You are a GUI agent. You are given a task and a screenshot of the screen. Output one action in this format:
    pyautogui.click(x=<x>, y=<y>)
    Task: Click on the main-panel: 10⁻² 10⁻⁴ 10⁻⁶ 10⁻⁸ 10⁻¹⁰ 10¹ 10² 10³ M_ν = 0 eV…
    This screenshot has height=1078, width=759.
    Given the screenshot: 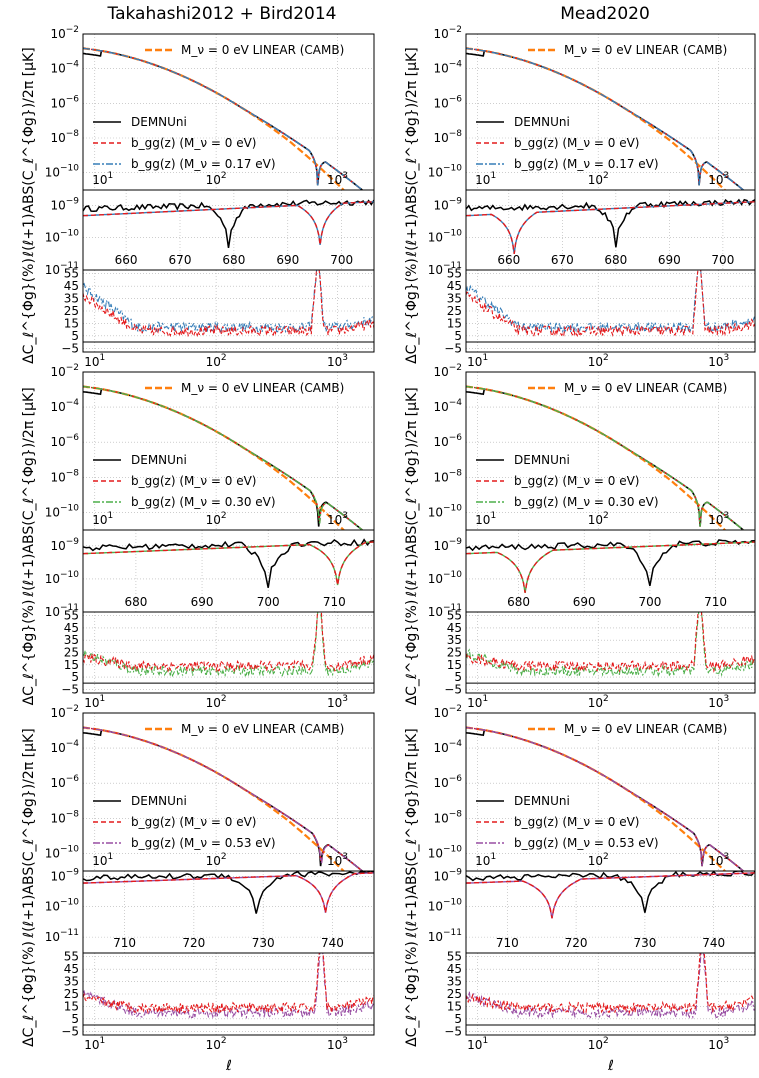 What is the action you would take?
    pyautogui.click(x=210, y=447)
    